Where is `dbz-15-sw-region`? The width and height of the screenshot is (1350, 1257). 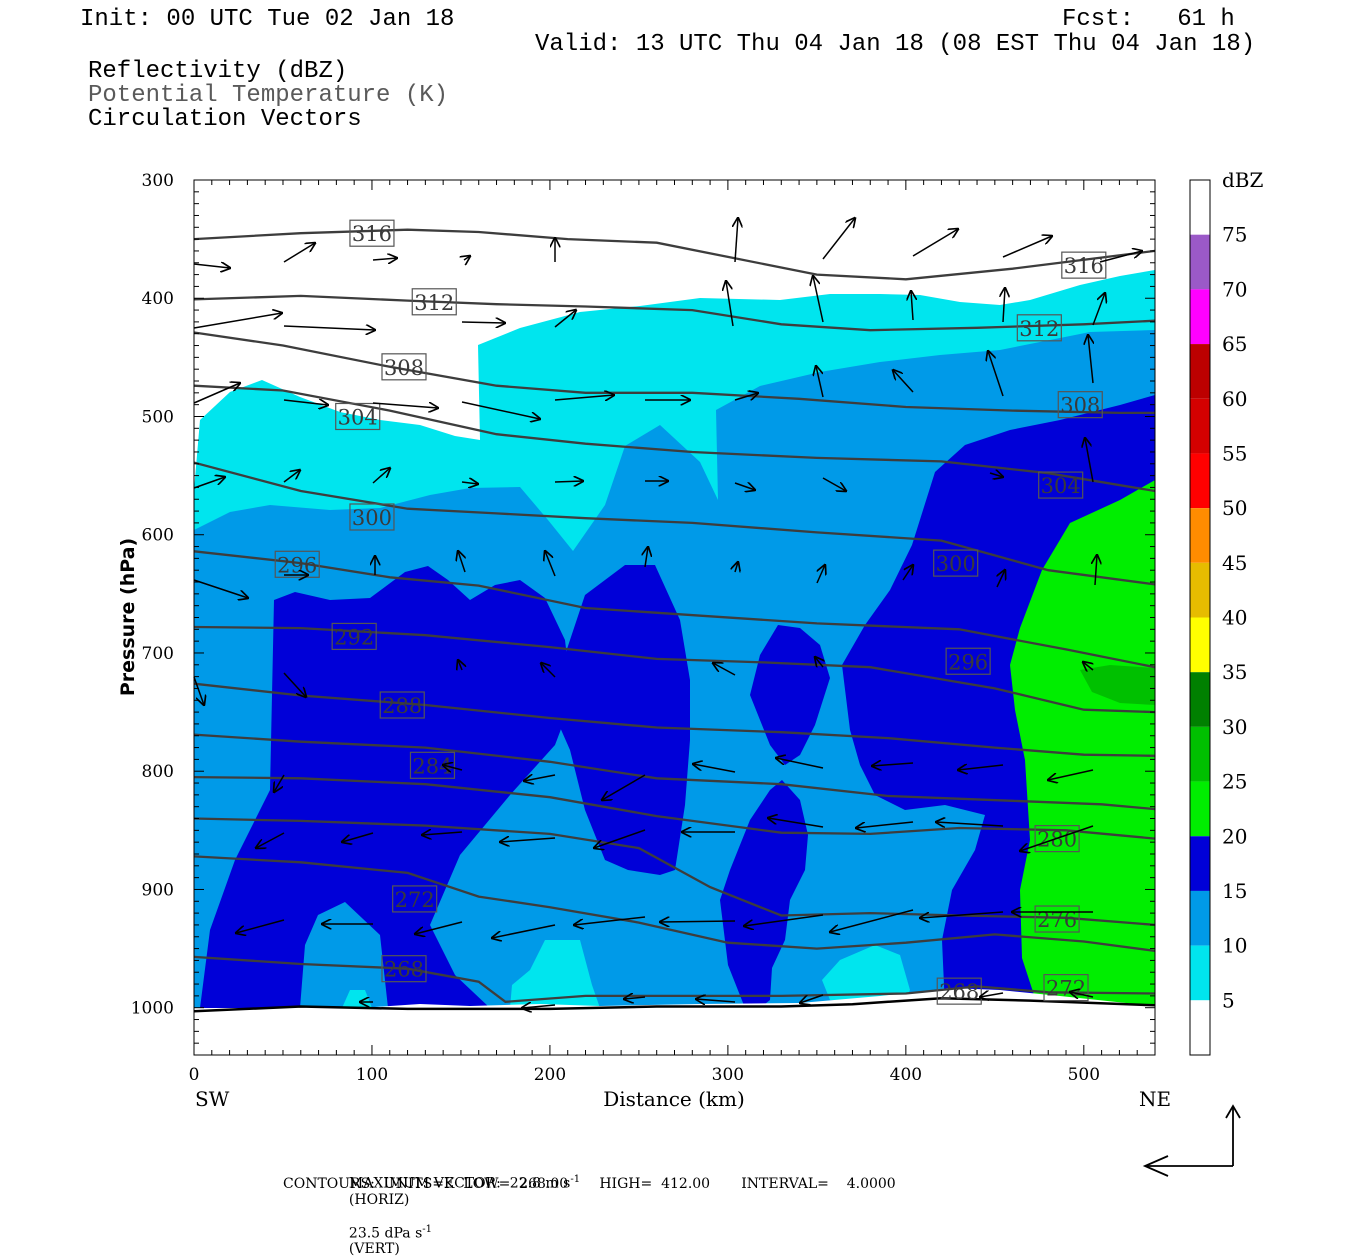 dbz-15-sw-region is located at coordinates (386, 787).